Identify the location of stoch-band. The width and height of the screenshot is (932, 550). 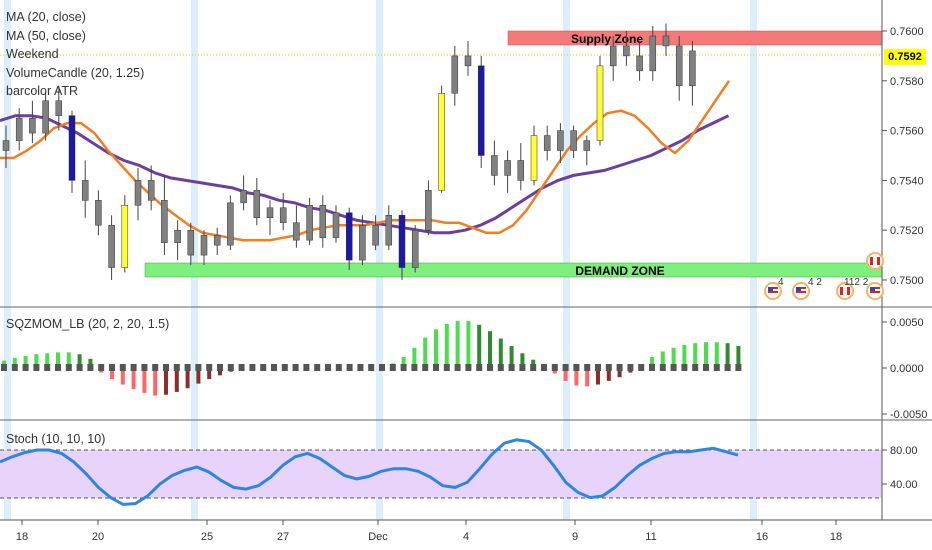
(441, 474).